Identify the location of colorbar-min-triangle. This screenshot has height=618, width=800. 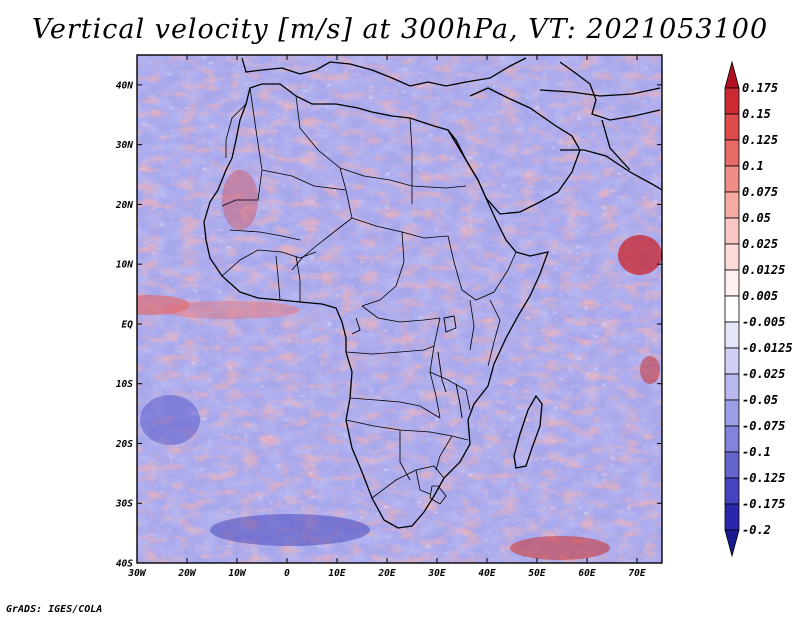
(732, 543).